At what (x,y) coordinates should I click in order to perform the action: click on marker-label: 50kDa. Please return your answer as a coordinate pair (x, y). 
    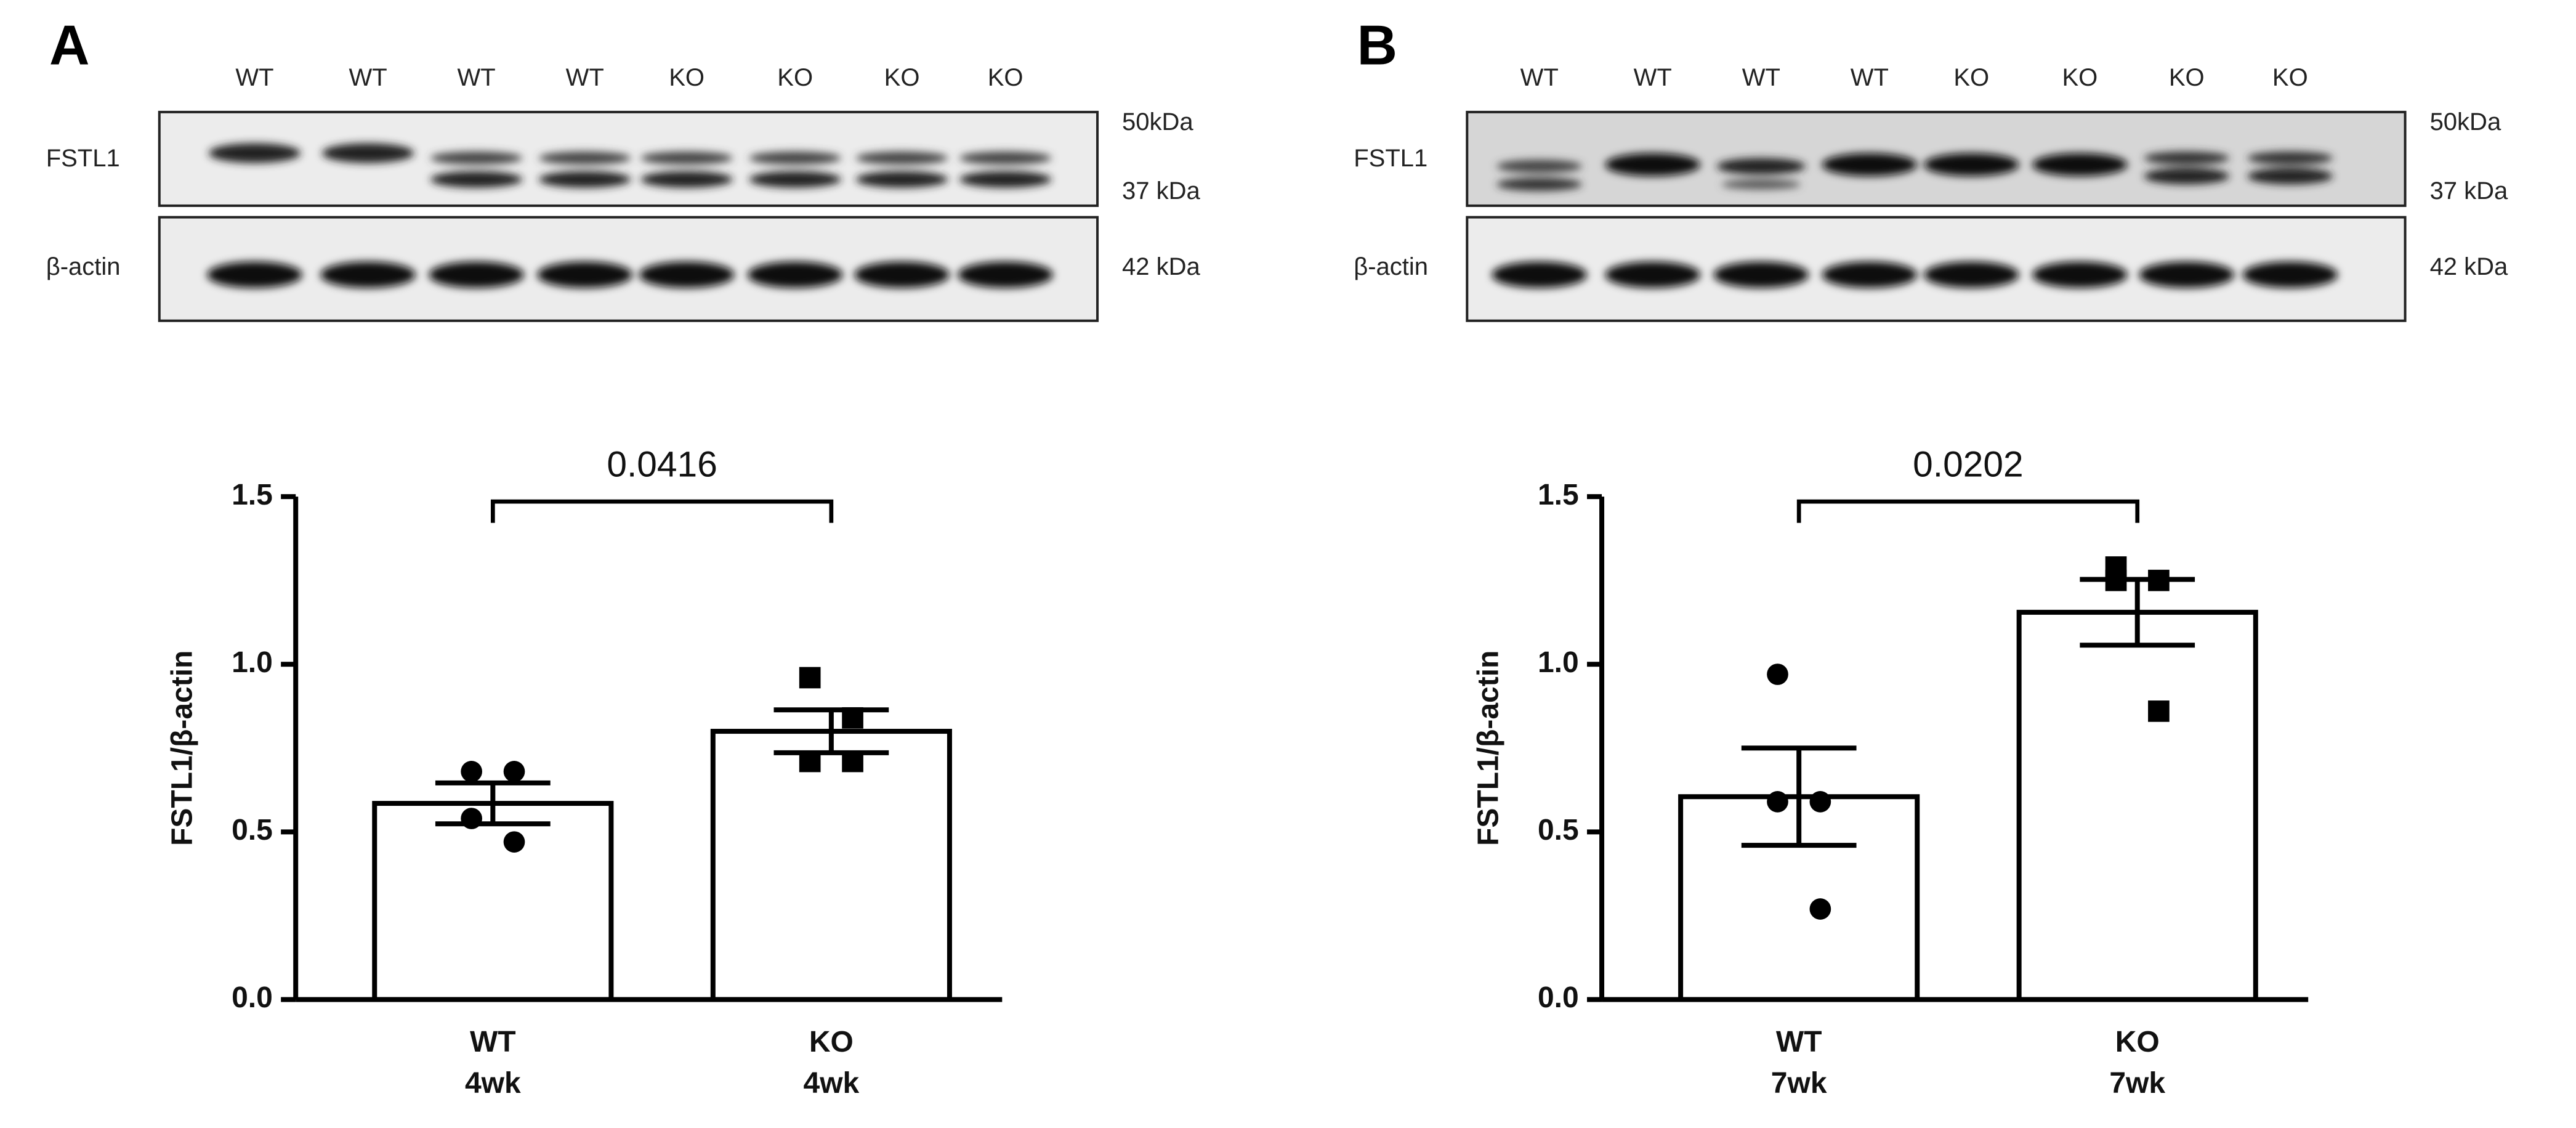
    Looking at the image, I should click on (1157, 122).